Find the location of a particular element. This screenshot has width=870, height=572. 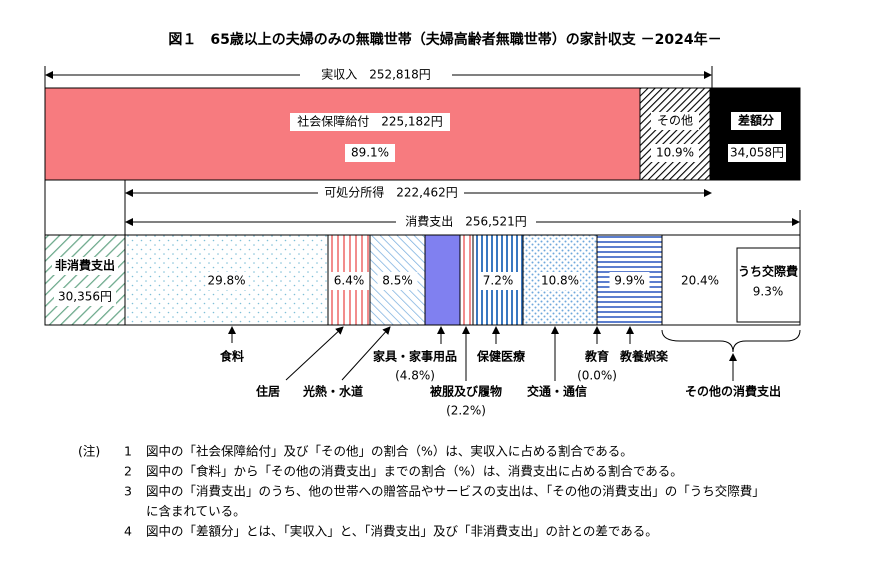

income-label: 実収入 252,818円 is located at coordinates (376, 74).